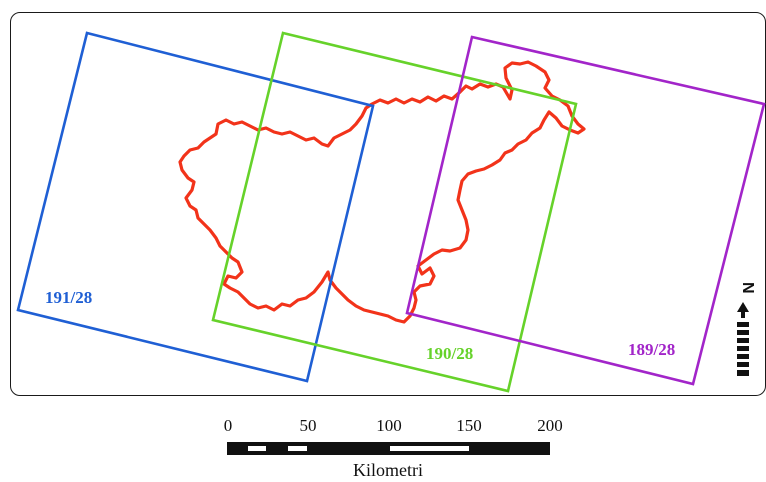  Describe the element at coordinates (747, 288) in the screenshot. I see `north-arrow-label: N` at that location.